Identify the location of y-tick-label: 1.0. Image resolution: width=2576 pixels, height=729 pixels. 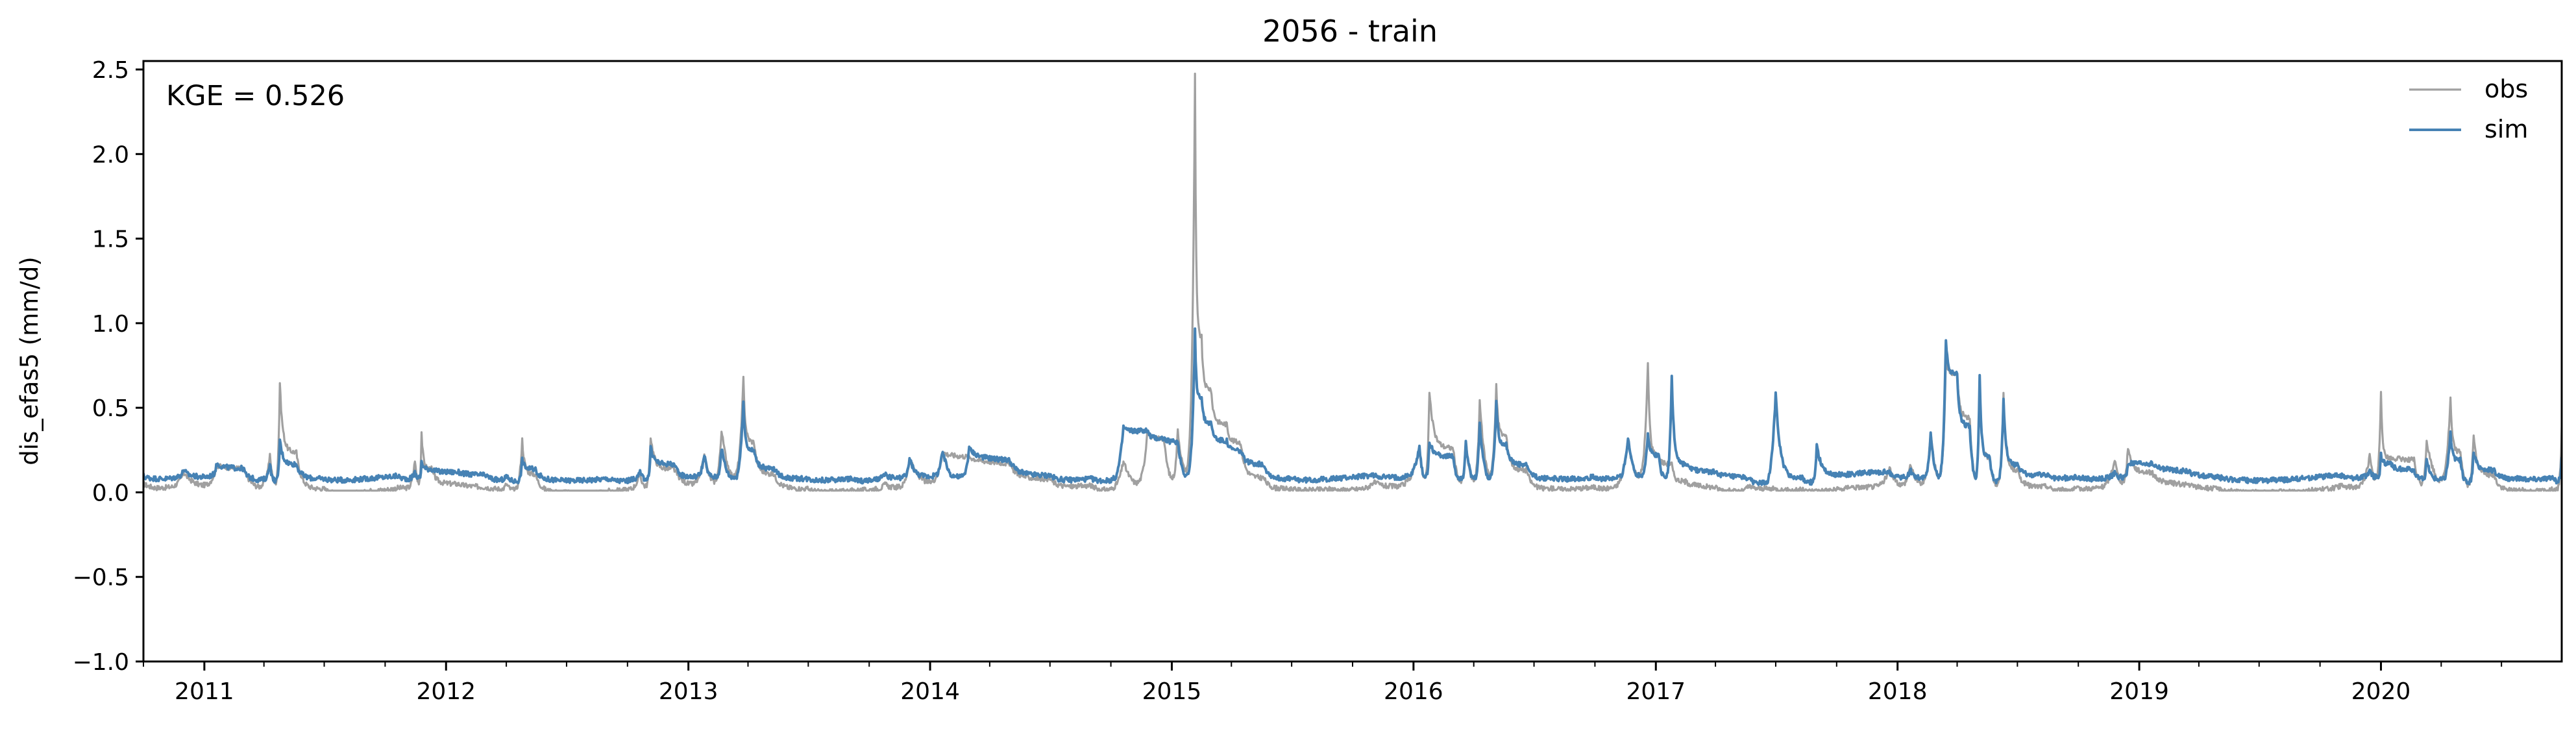
(110, 324).